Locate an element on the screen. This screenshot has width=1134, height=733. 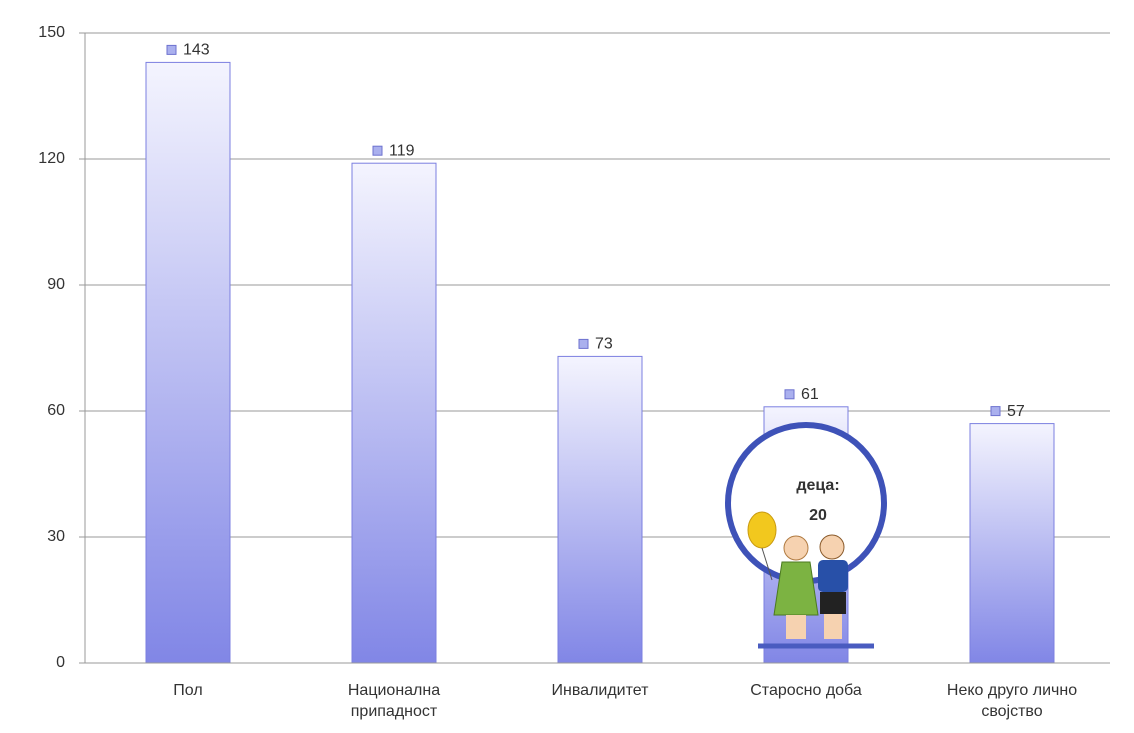
annotation-value: 20 is located at coordinates (818, 515).